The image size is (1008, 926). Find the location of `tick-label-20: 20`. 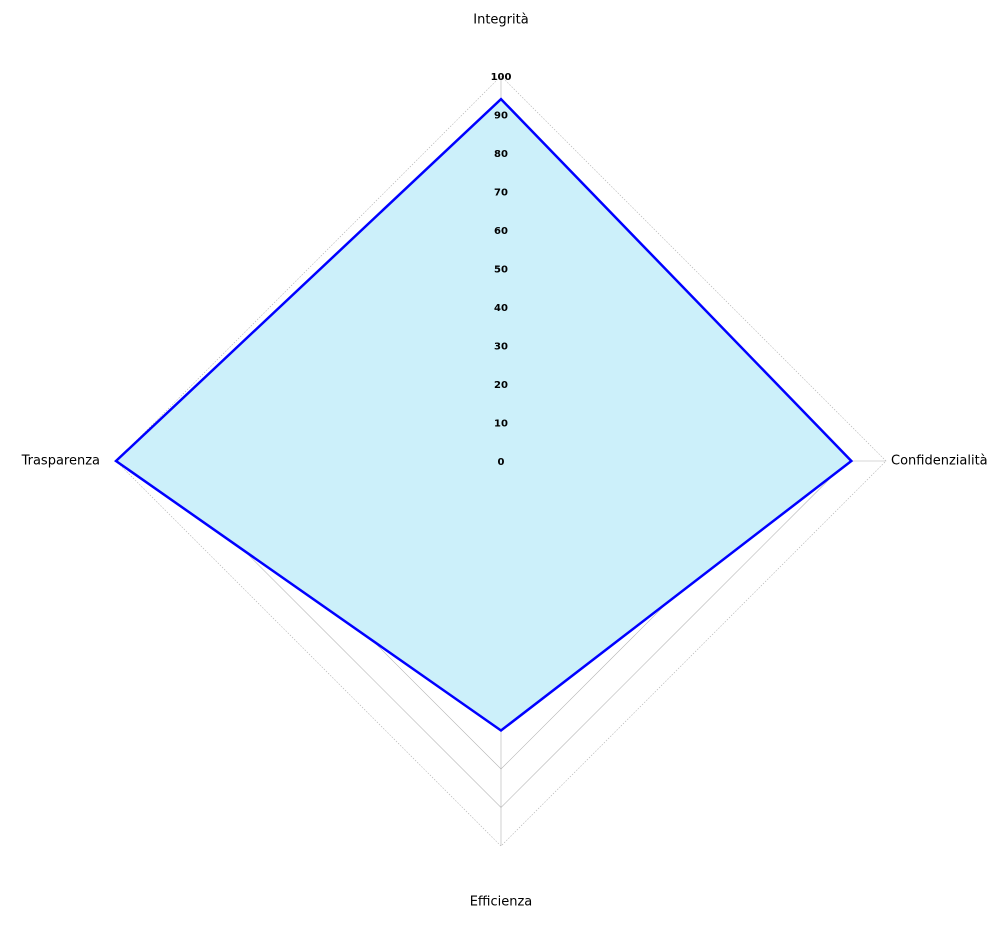

tick-label-20: 20 is located at coordinates (501, 385).